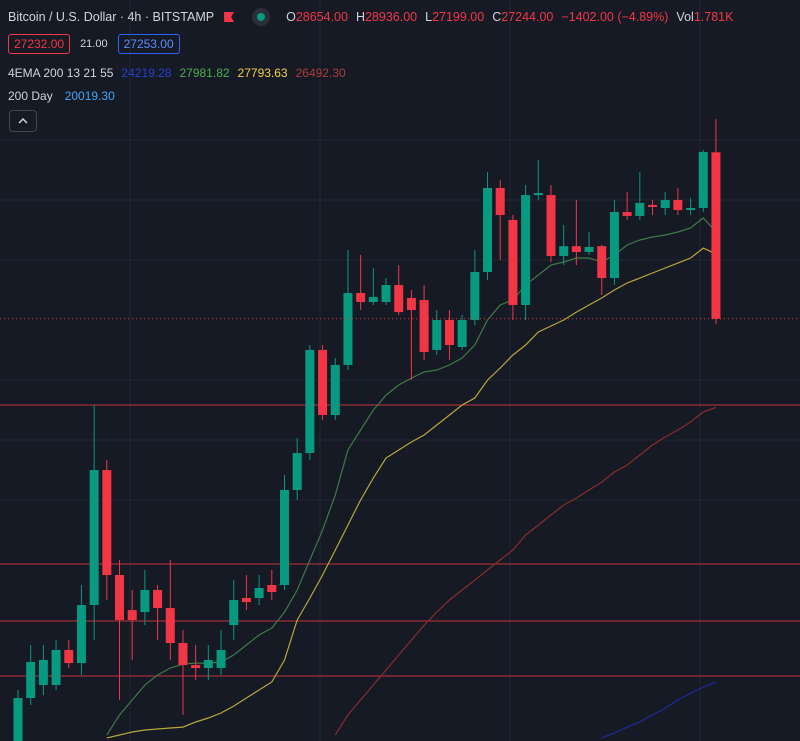 This screenshot has width=800, height=741. Describe the element at coordinates (291, 17) in the screenshot. I see `open-label: O` at that location.